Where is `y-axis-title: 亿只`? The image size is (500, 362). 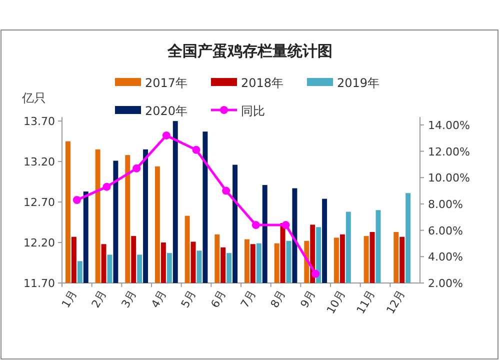 y-axis-title: 亿只 is located at coordinates (33, 98).